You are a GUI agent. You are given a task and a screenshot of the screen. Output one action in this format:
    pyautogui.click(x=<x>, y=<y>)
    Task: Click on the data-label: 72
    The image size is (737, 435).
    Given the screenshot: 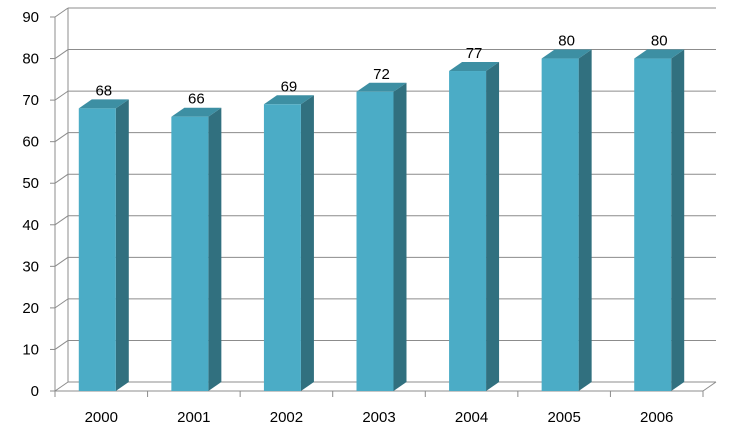 What is the action you would take?
    pyautogui.click(x=381, y=74)
    